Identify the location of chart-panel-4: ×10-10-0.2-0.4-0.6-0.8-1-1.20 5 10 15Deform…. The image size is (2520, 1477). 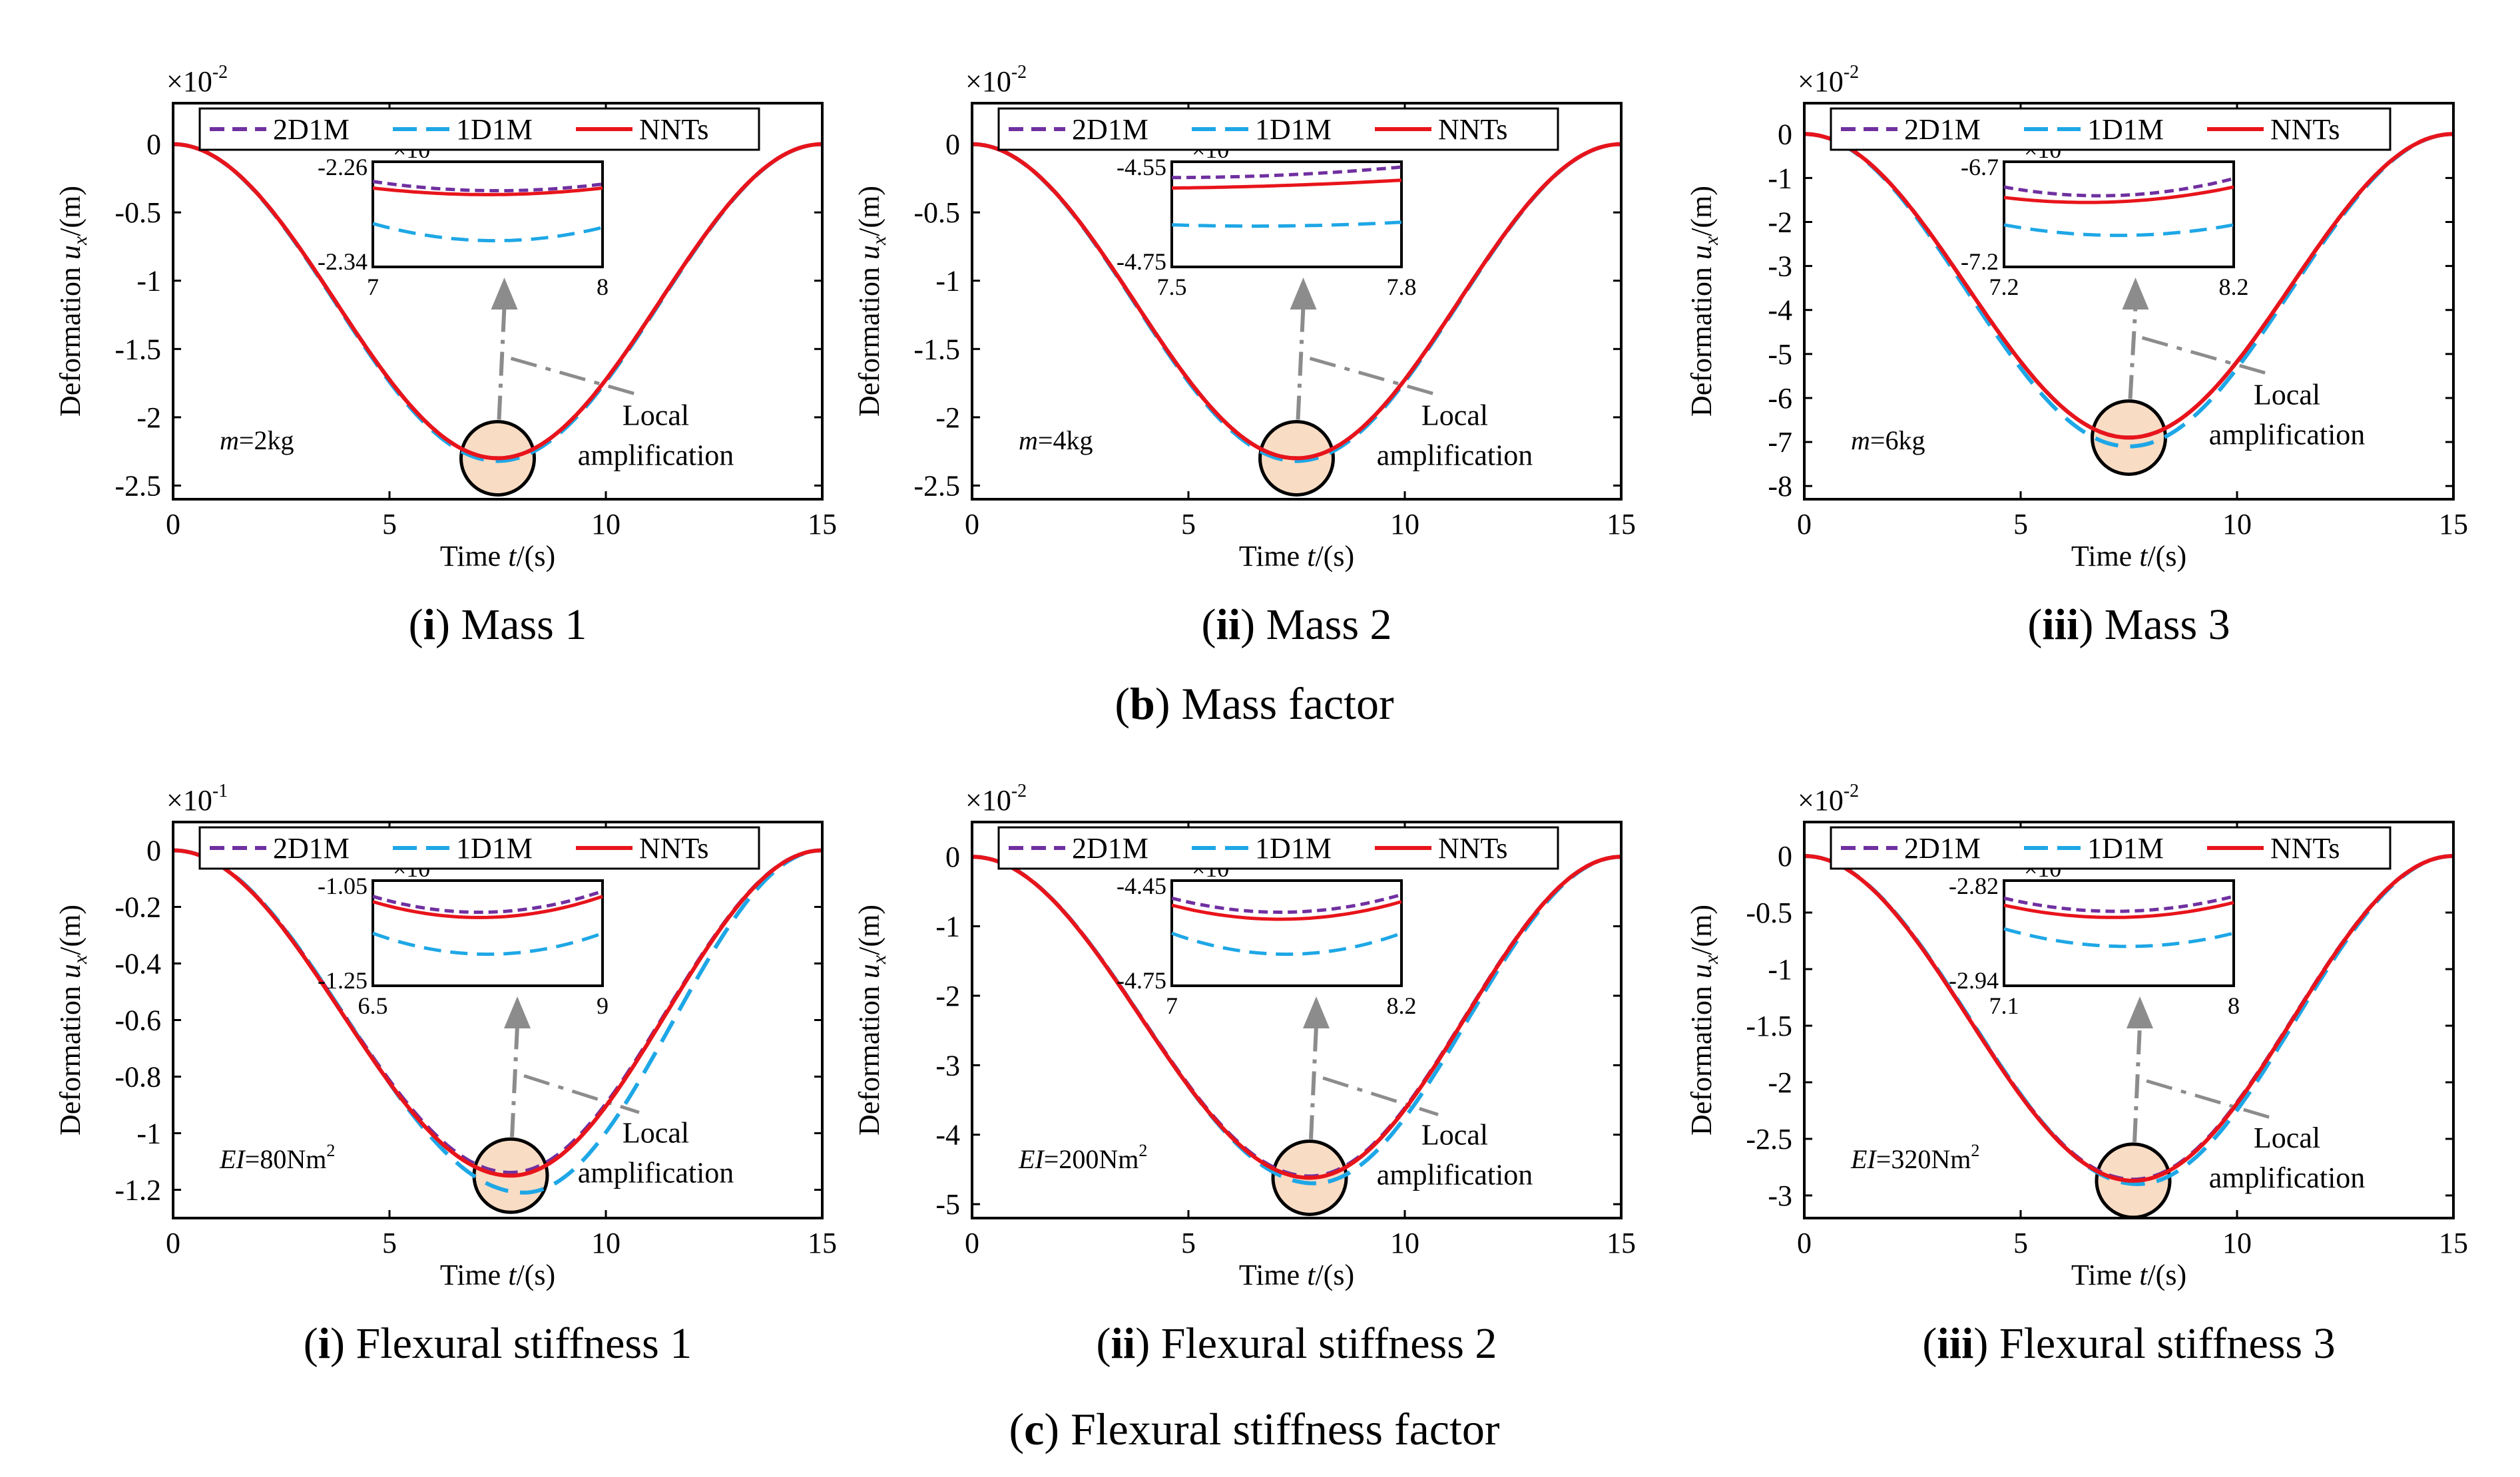
(445, 1074).